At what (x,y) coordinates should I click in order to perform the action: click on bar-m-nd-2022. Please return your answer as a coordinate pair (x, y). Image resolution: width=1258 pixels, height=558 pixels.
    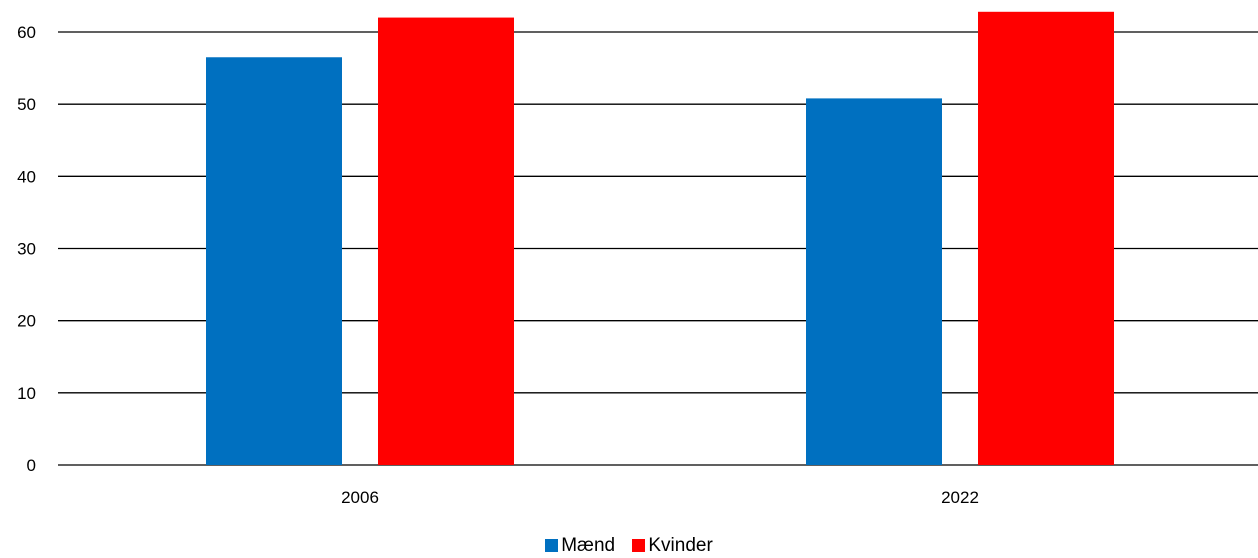
    Looking at the image, I should click on (874, 281).